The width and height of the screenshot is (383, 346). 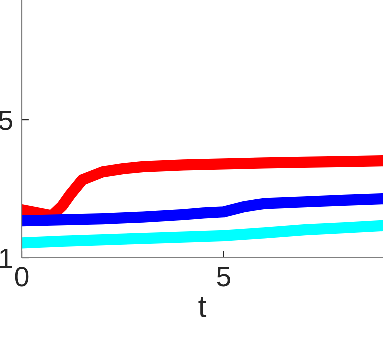 What do you see at coordinates (6, 258) in the screenshot?
I see `y-tick-label: 1` at bounding box center [6, 258].